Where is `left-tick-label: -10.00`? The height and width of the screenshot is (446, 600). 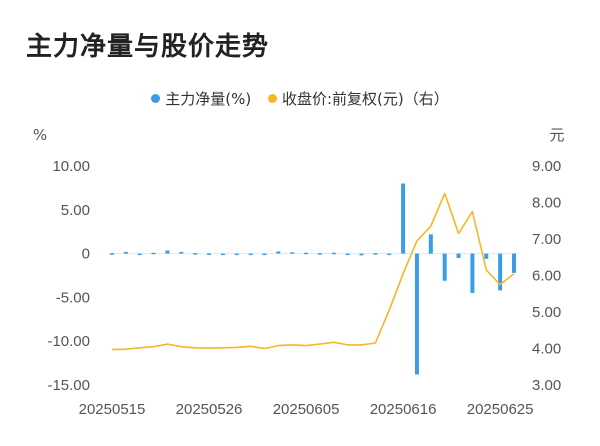
left-tick-label: -10.00 is located at coordinates (68, 341).